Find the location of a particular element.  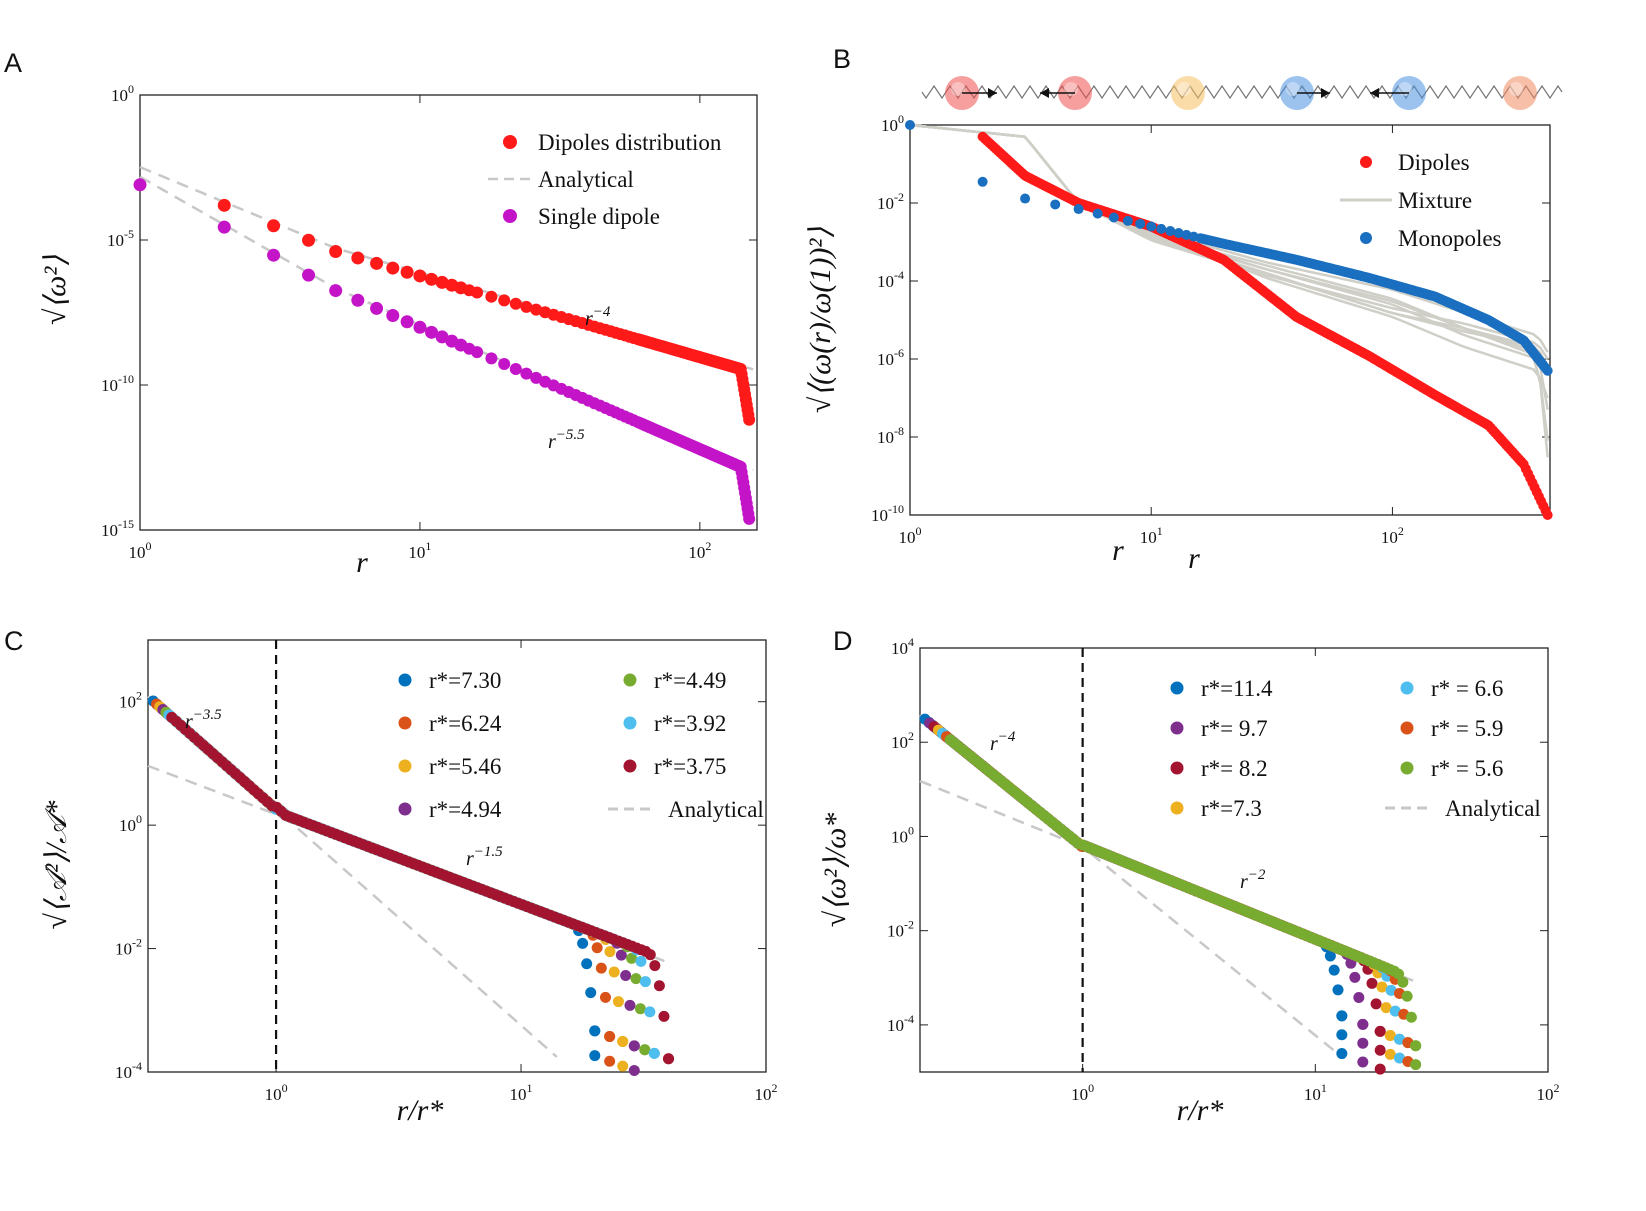

y-tick-label: 10² is located at coordinates (130, 700).